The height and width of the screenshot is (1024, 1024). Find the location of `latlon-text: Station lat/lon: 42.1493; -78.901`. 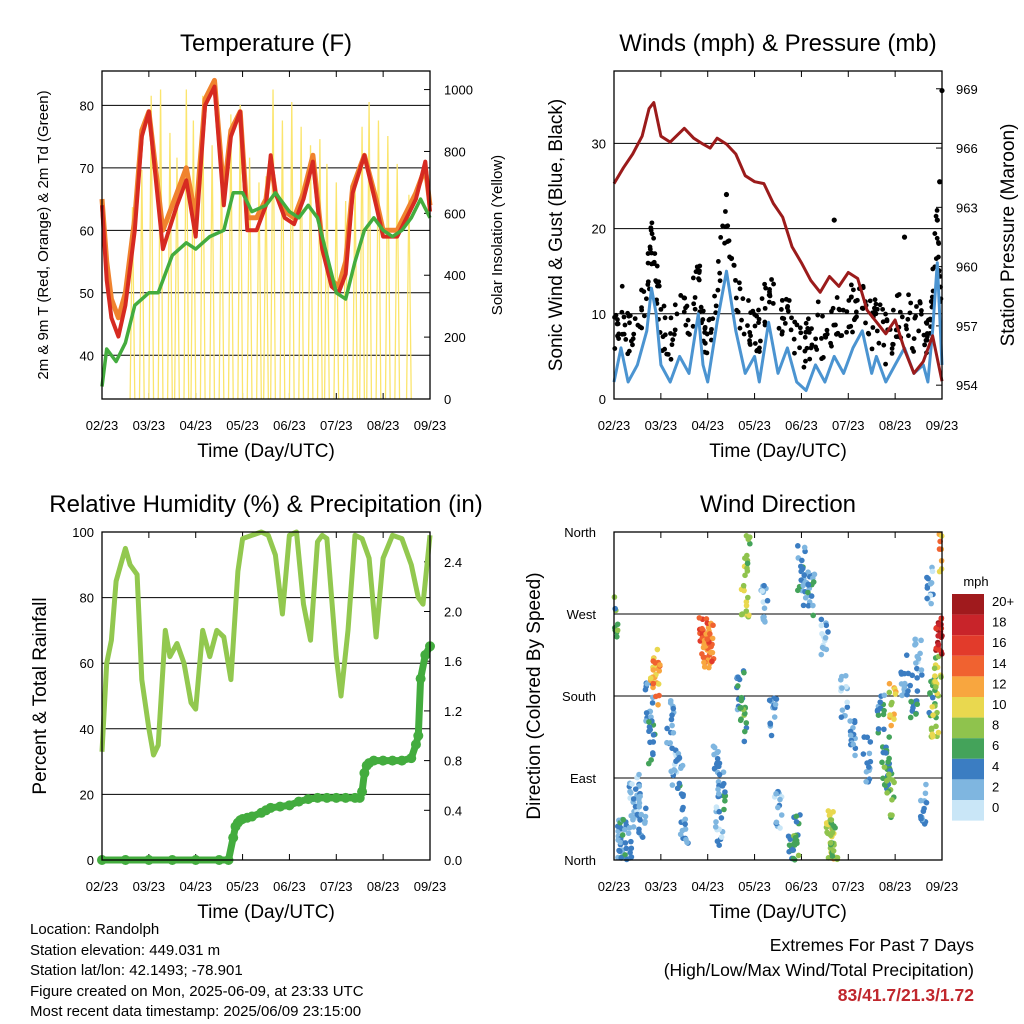

latlon-text: Station lat/lon: 42.1493; -78.901 is located at coordinates (136, 971).